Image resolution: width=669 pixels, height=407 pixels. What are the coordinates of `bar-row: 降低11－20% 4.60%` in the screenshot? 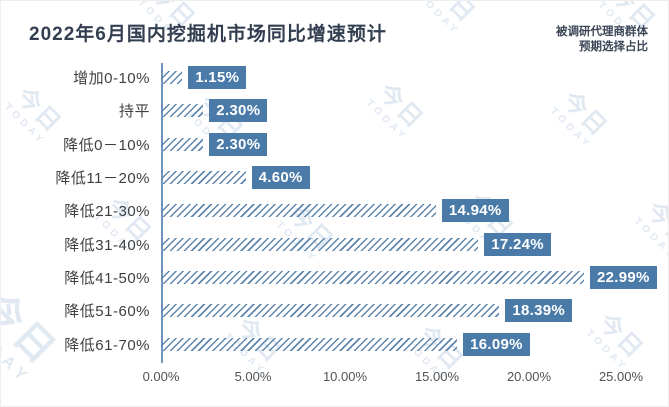 It's located at (334, 177).